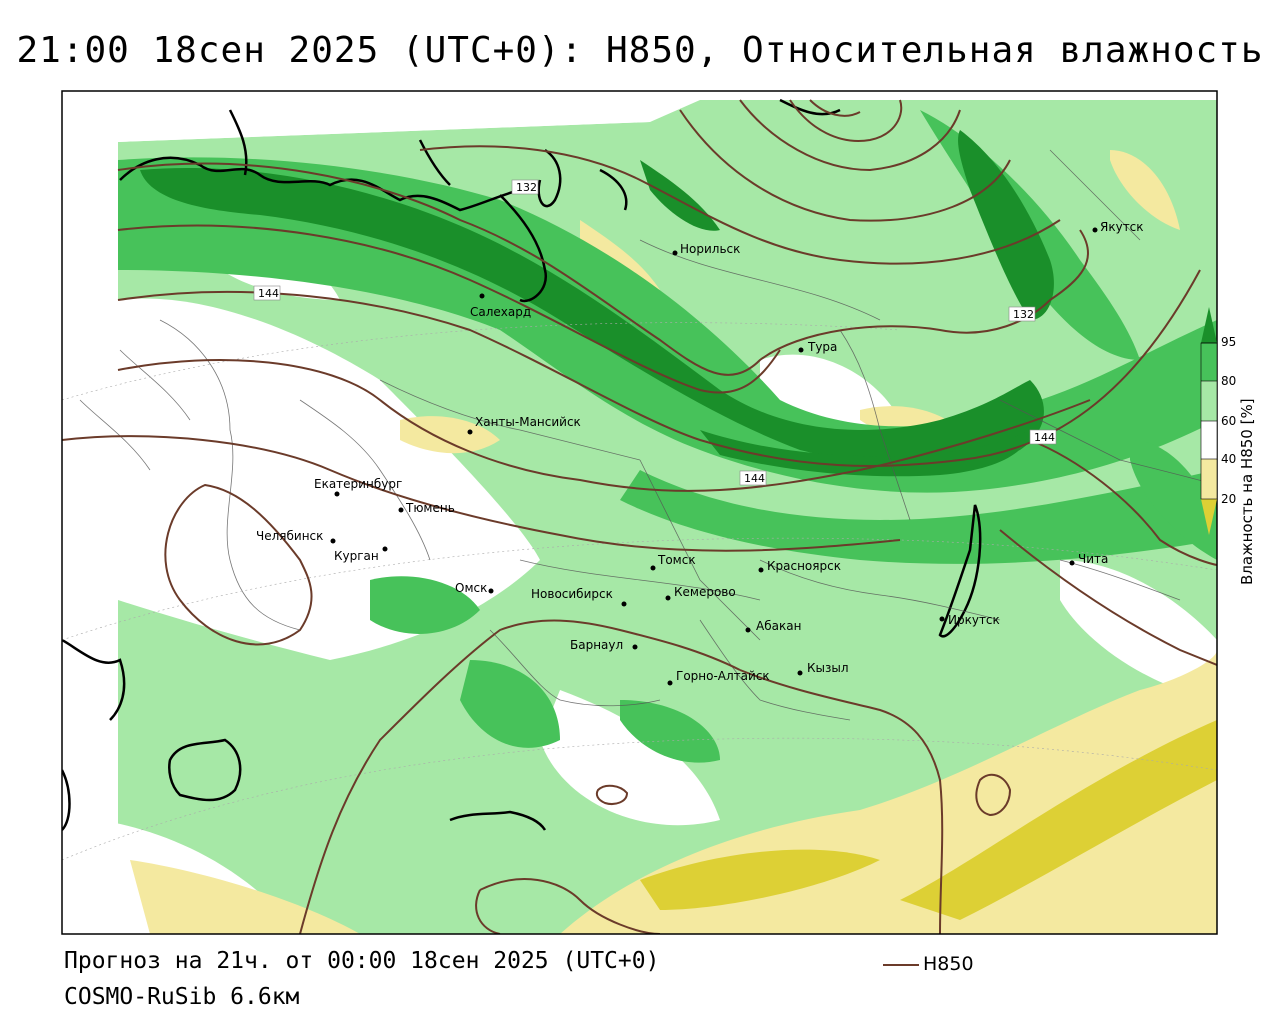 This screenshot has height=1024, width=1280. I want to click on city-kurgan: Курган, so click(361, 554).